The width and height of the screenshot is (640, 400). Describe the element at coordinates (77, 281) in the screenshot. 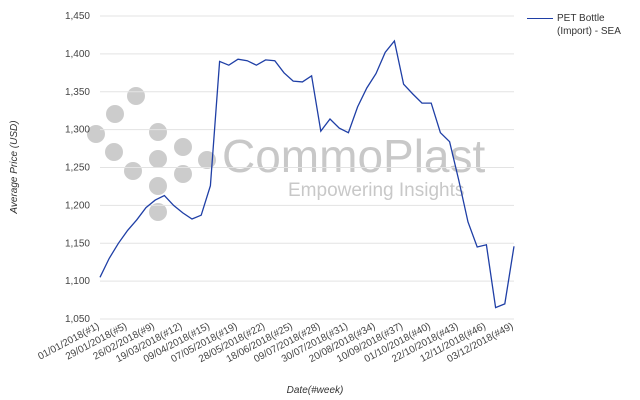

I see `y-tick-label: 1,100` at that location.